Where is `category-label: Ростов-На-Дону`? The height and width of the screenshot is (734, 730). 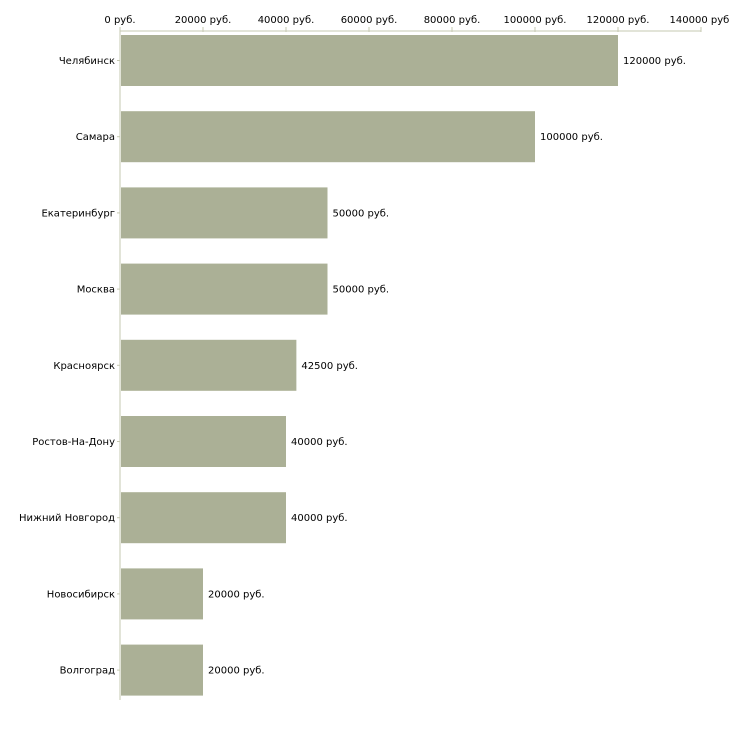 category-label: Ростов-На-Дону is located at coordinates (73, 442).